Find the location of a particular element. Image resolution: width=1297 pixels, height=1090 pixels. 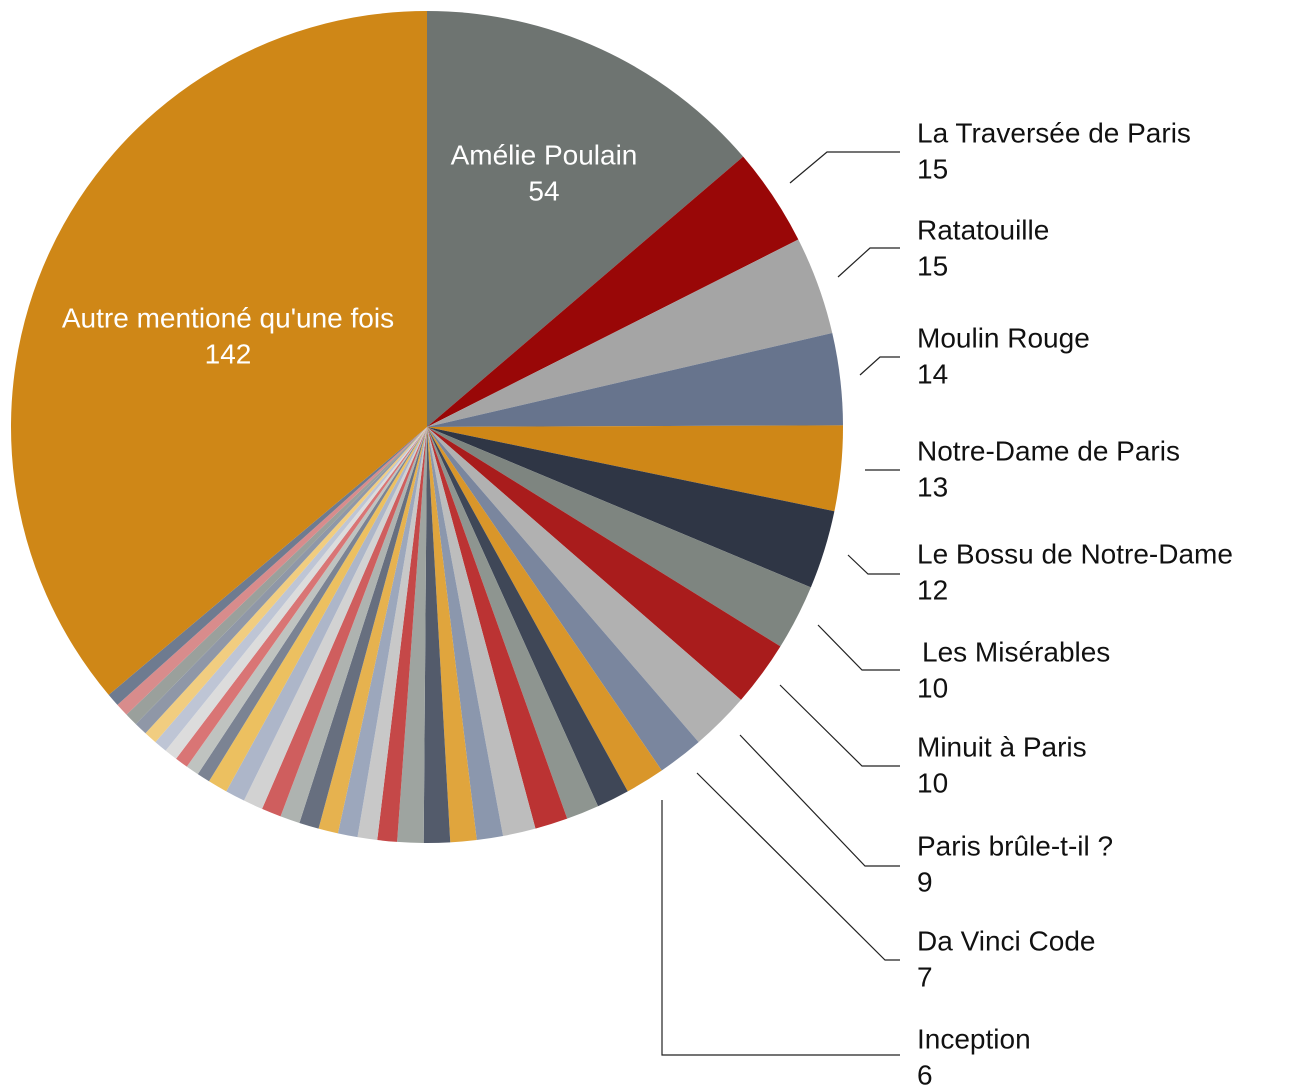

slice-label: La Traversée de Paris is located at coordinates (1054, 132).